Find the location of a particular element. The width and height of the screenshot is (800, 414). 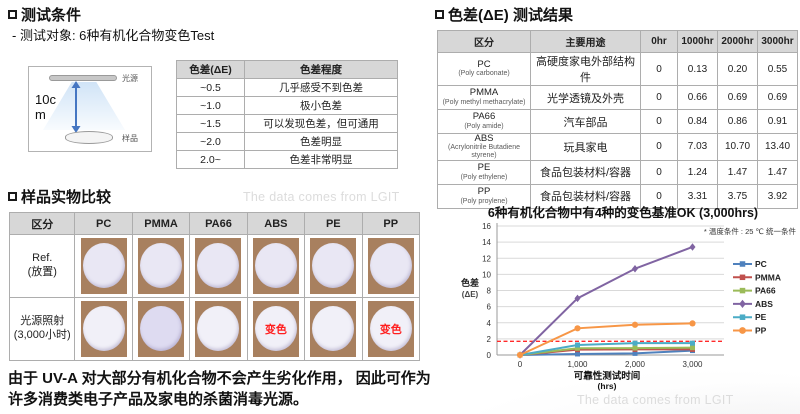

value-cell: 0.69 is located at coordinates (777, 97).